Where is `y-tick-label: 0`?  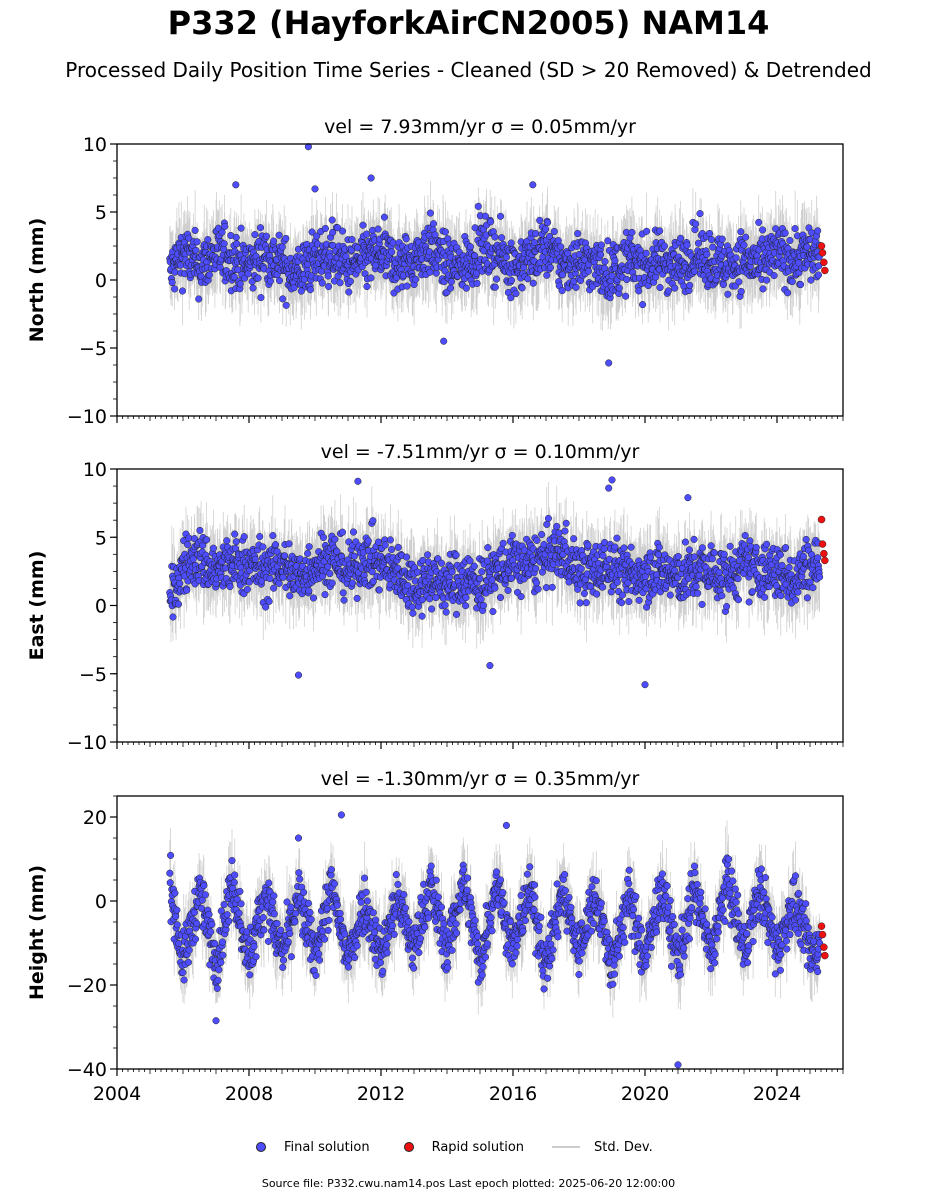 y-tick-label: 0 is located at coordinates (101, 281).